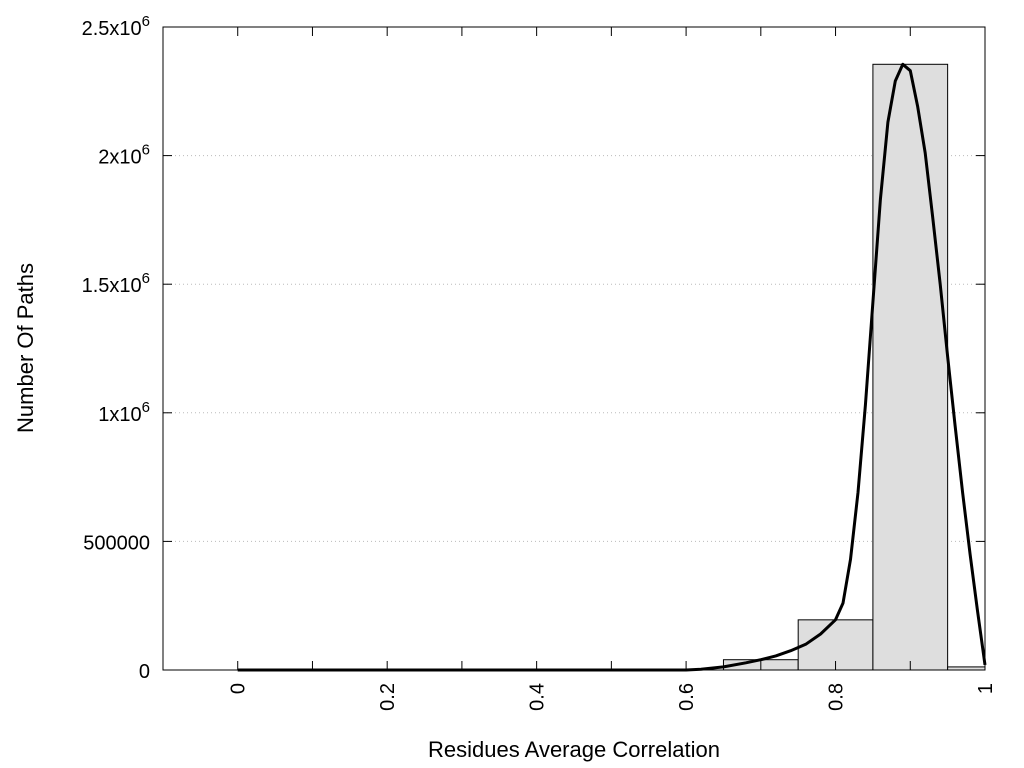 The height and width of the screenshot is (768, 1024). I want to click on y-tick-label: 2x10⁶, so click(124, 155).